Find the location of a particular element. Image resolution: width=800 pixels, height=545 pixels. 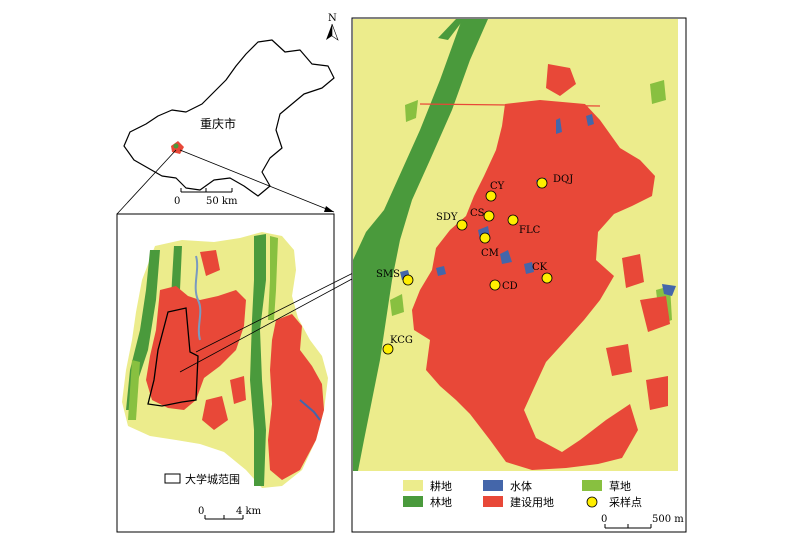

north-label: N is located at coordinates (332, 18).